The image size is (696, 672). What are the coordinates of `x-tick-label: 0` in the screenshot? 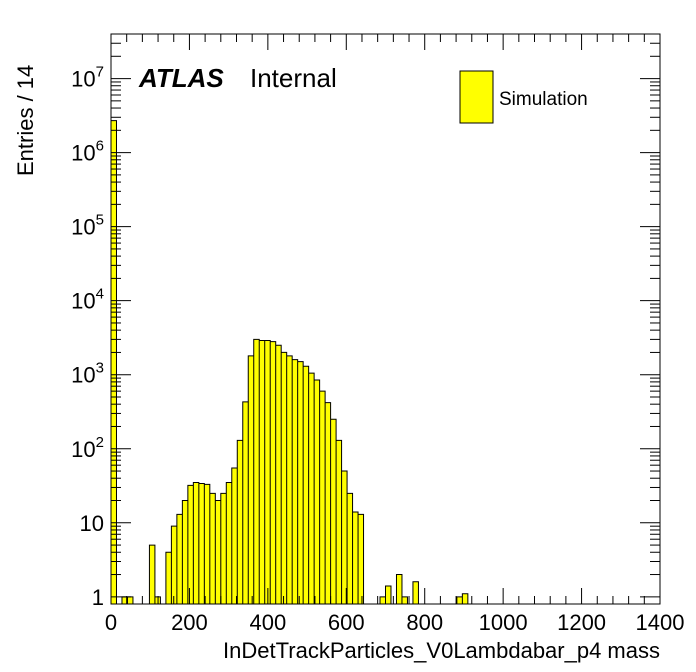 It's located at (111, 622).